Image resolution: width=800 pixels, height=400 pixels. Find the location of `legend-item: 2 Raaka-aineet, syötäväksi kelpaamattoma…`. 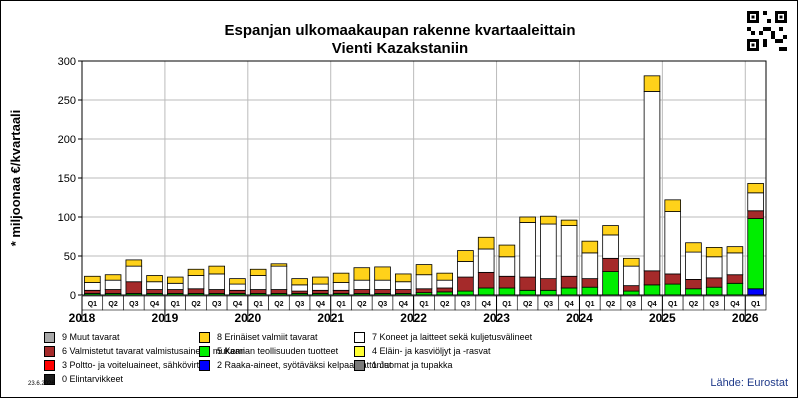

legend-item: 2 Raaka-aineet, syötäväksi kelpaamattoma… is located at coordinates (295, 365).